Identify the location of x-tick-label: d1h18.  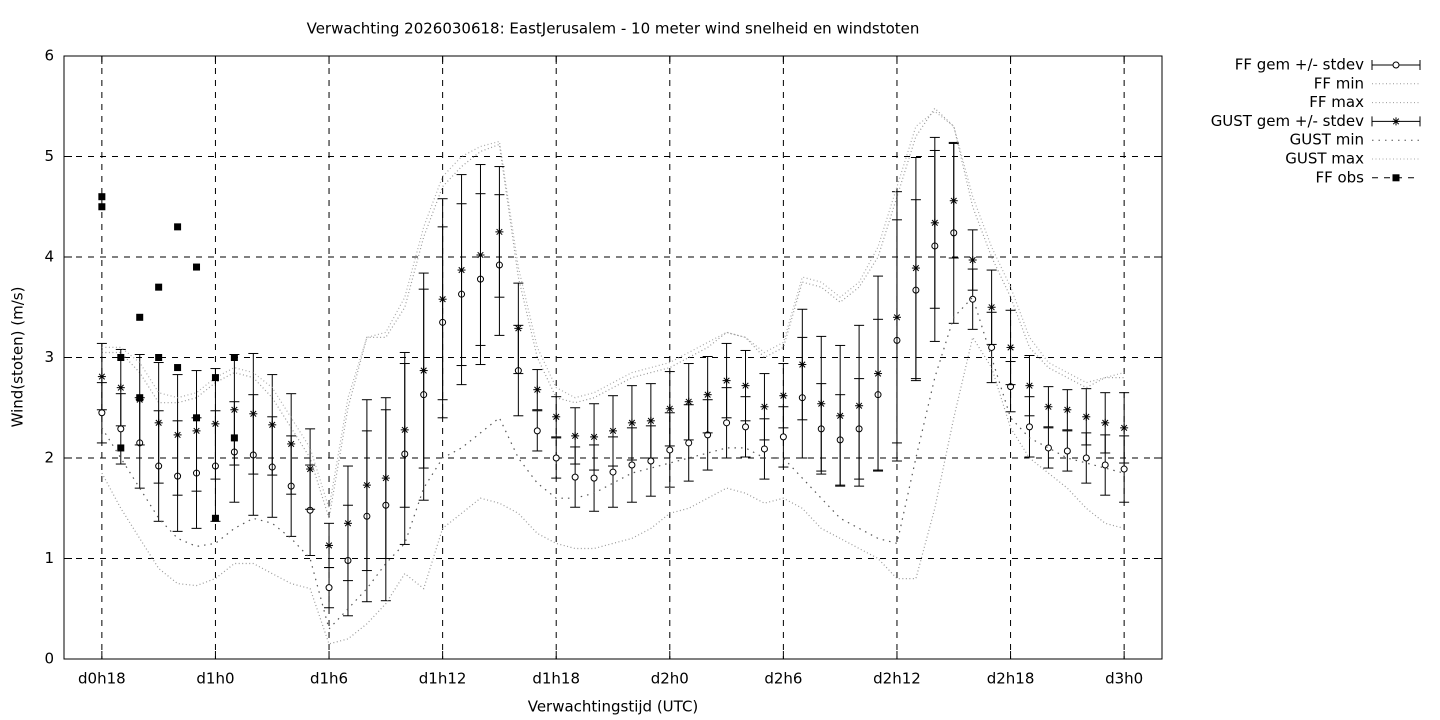
(556, 679).